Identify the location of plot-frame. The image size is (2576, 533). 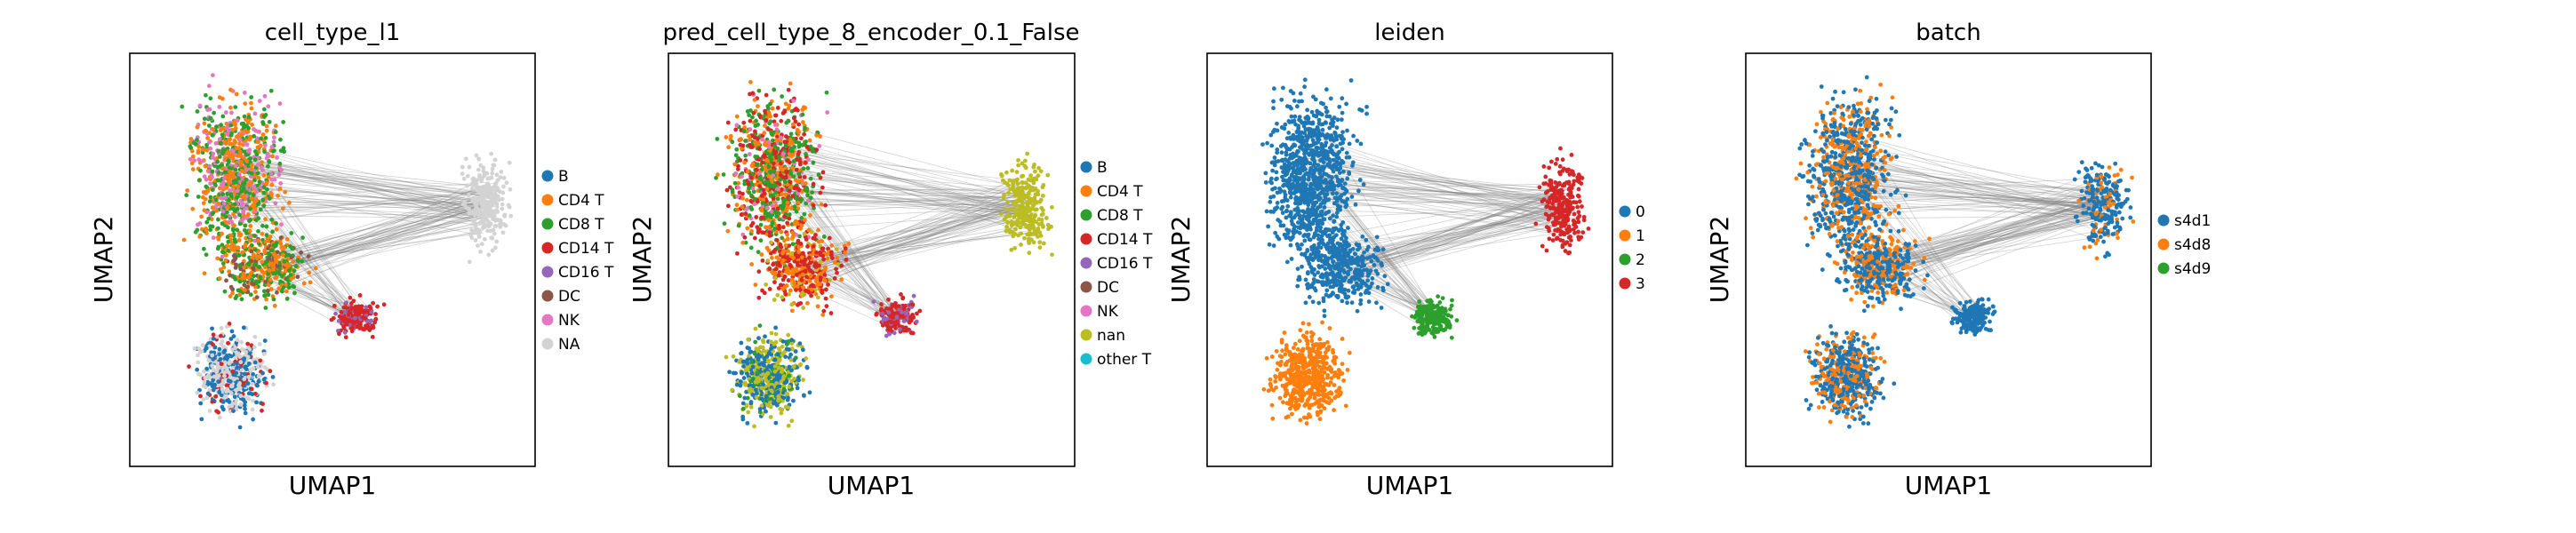
(332, 259).